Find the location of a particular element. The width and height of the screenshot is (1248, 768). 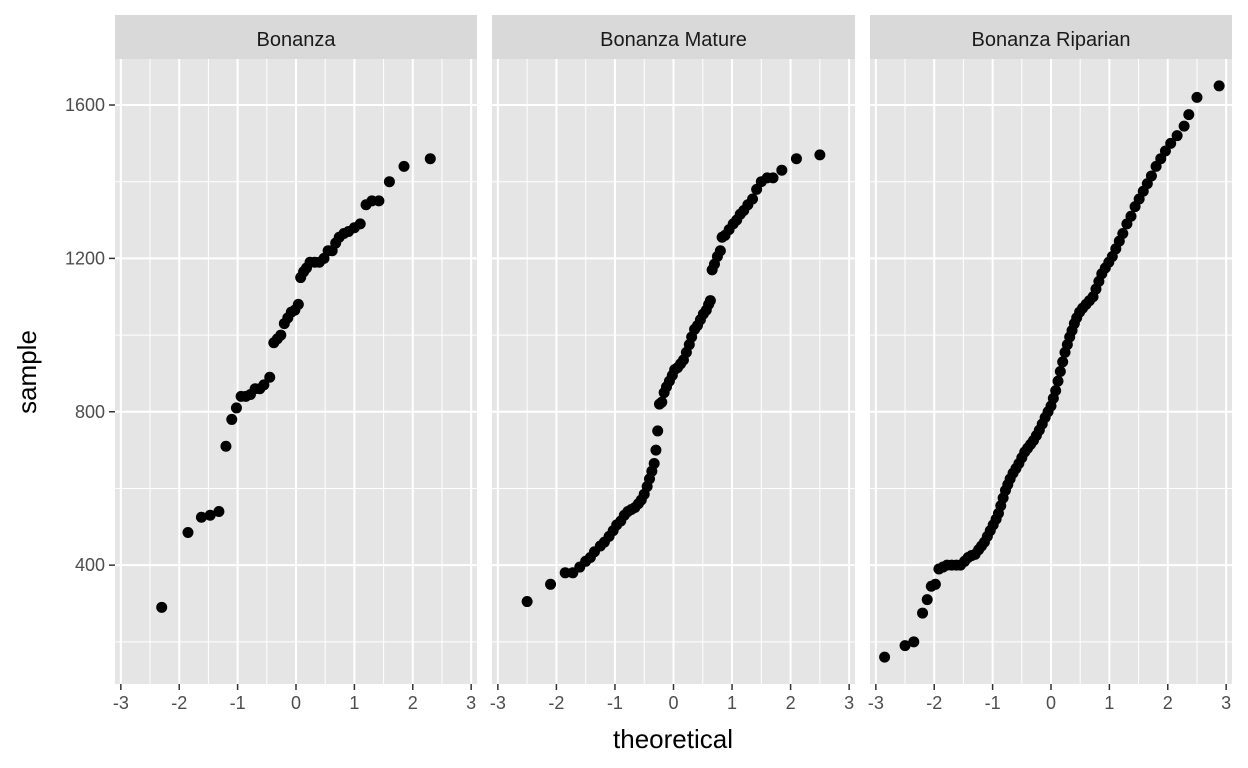

y-tick-label: 800 is located at coordinates (90, 412).